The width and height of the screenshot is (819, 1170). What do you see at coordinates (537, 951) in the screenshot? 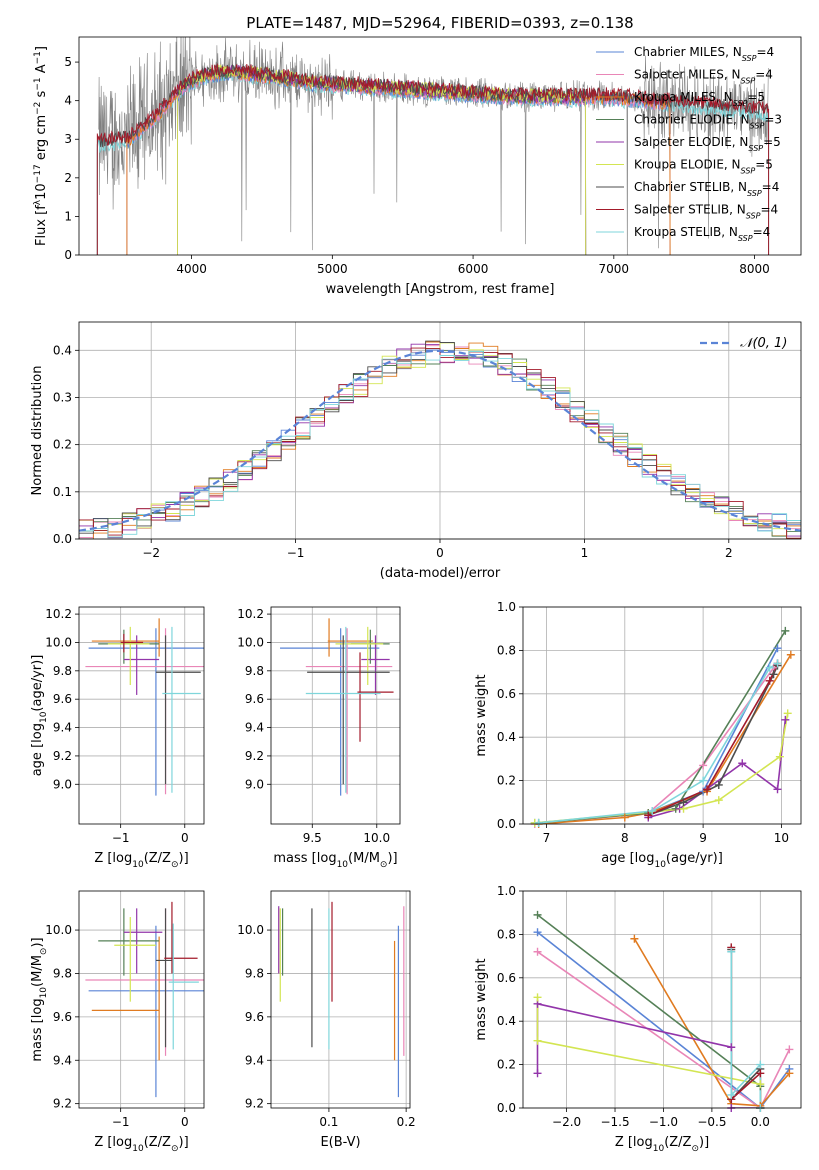
I see `marker-salpeter_miles` at bounding box center [537, 951].